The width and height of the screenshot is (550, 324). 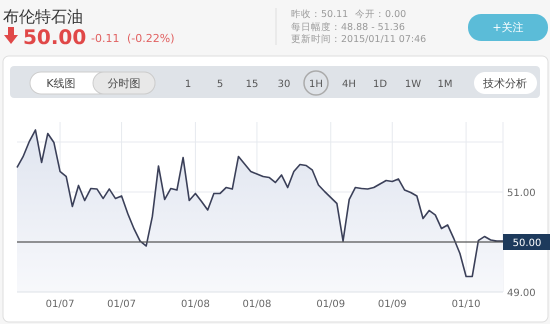 I want to click on text: 昨收：50.11, so click(x=319, y=14).